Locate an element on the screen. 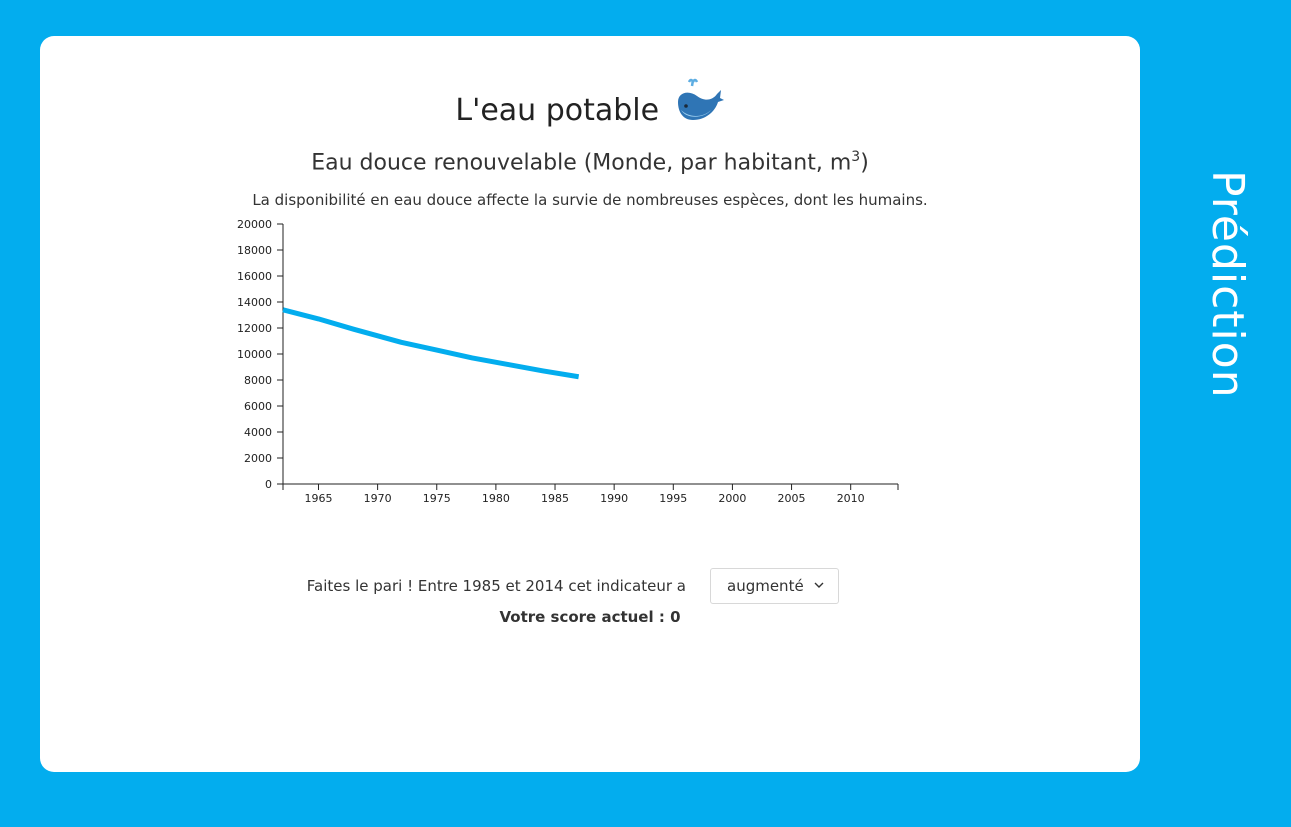 The image size is (1291, 827). y-tick-label: 12000 is located at coordinates (254, 328).